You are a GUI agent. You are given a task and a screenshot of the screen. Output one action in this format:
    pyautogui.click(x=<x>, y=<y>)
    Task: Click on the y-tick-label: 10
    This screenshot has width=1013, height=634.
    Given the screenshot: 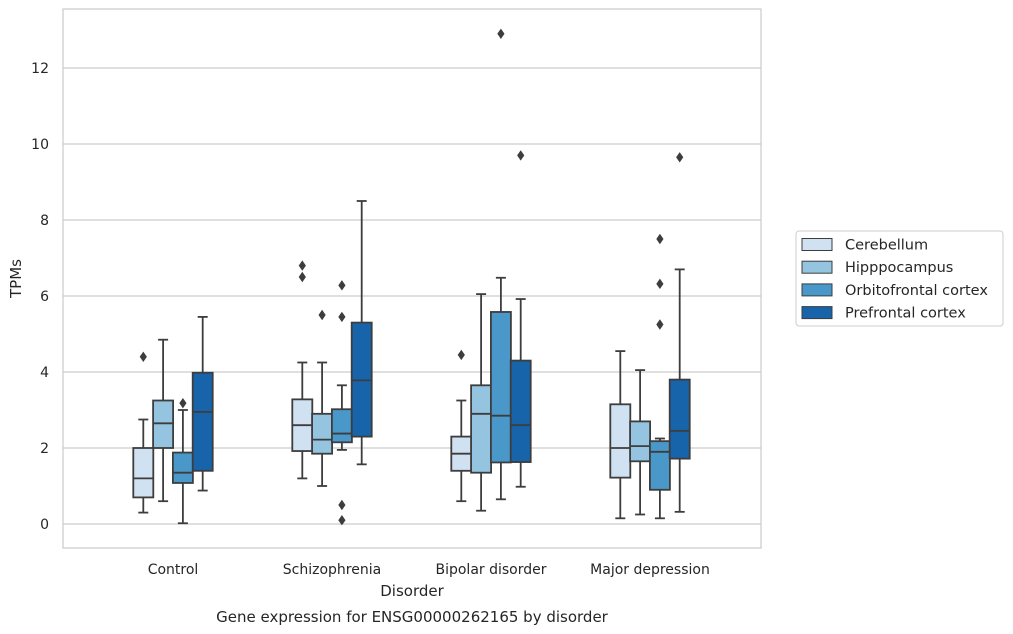 What is the action you would take?
    pyautogui.click(x=40, y=145)
    